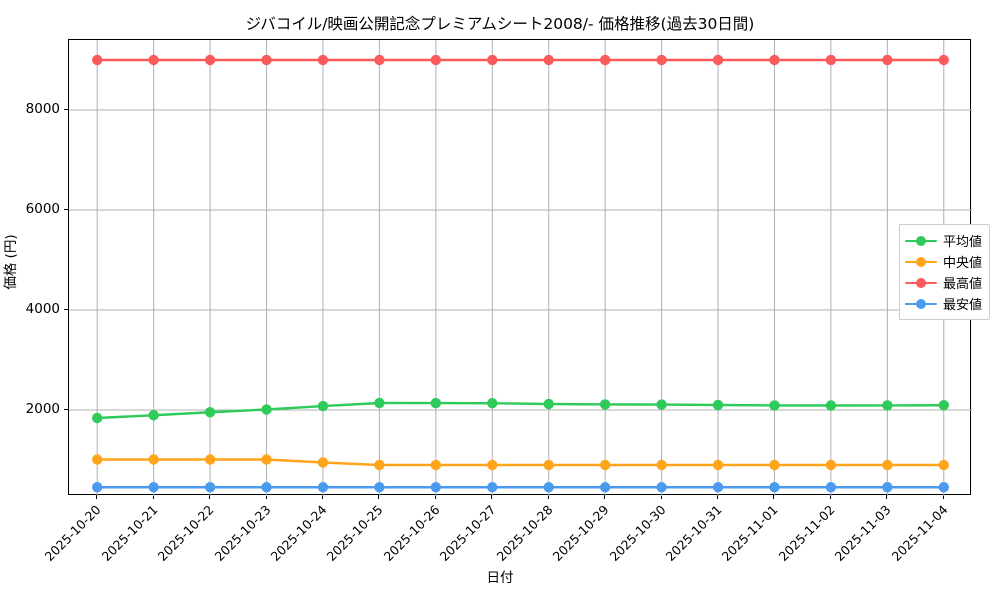 The height and width of the screenshot is (600, 1000). What do you see at coordinates (520, 60) in the screenshot?
I see `series-最高値` at bounding box center [520, 60].